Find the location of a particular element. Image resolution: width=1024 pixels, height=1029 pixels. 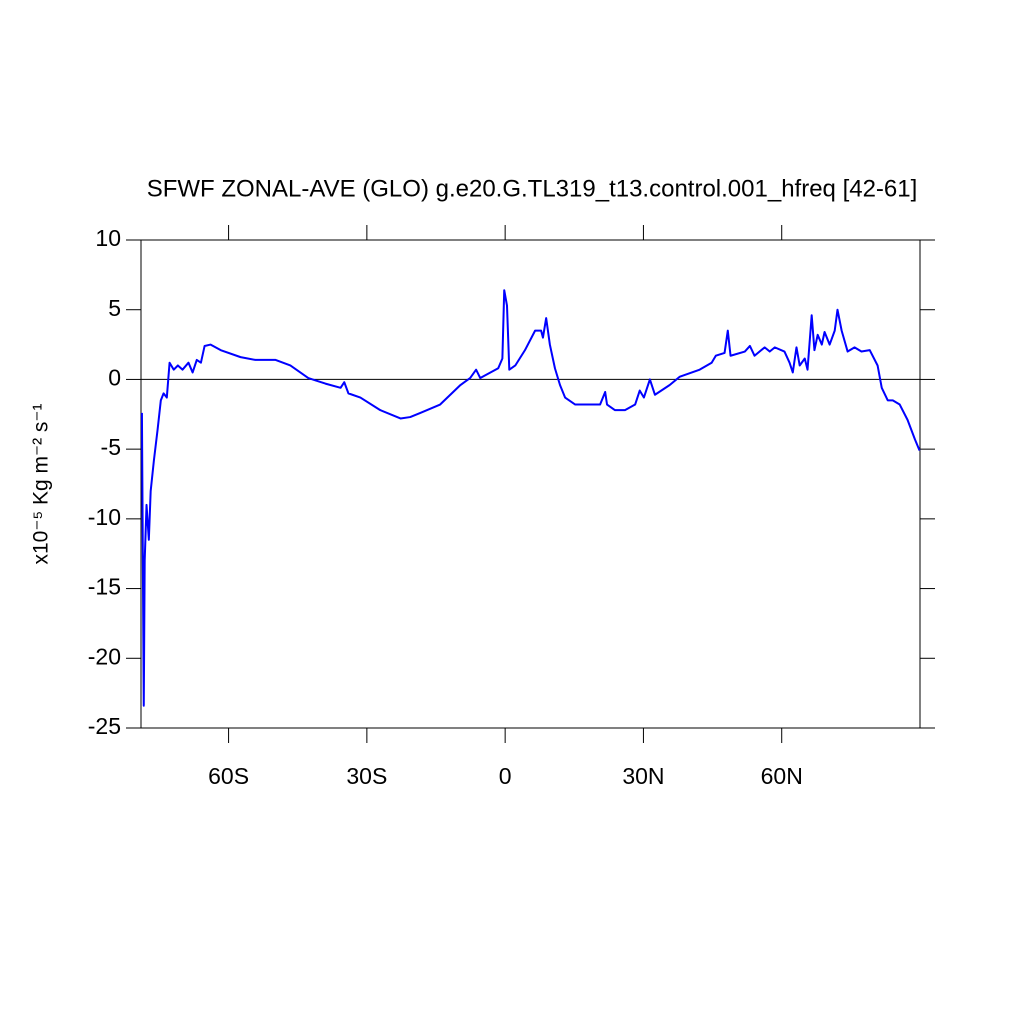

y-tick-label: -25 is located at coordinates (104, 726).